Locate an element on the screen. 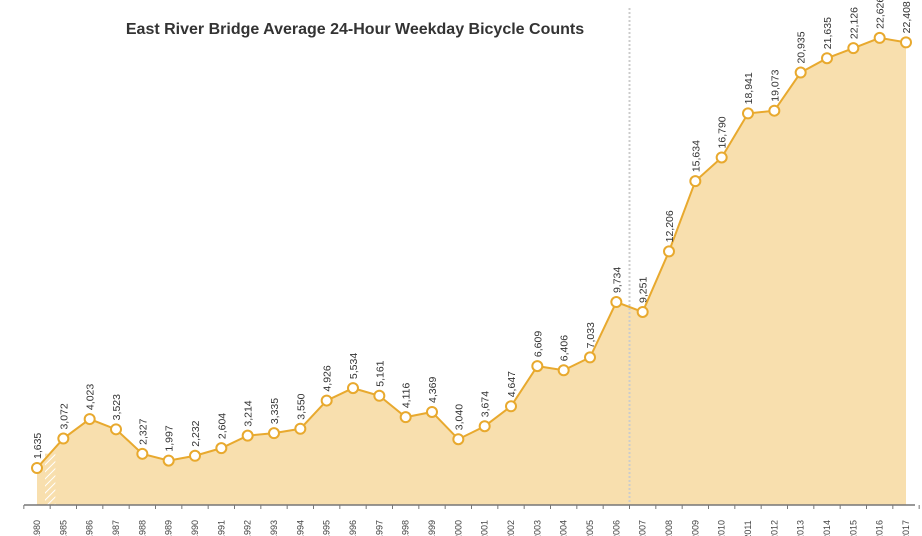  data-label: 4,647 is located at coordinates (512, 384).